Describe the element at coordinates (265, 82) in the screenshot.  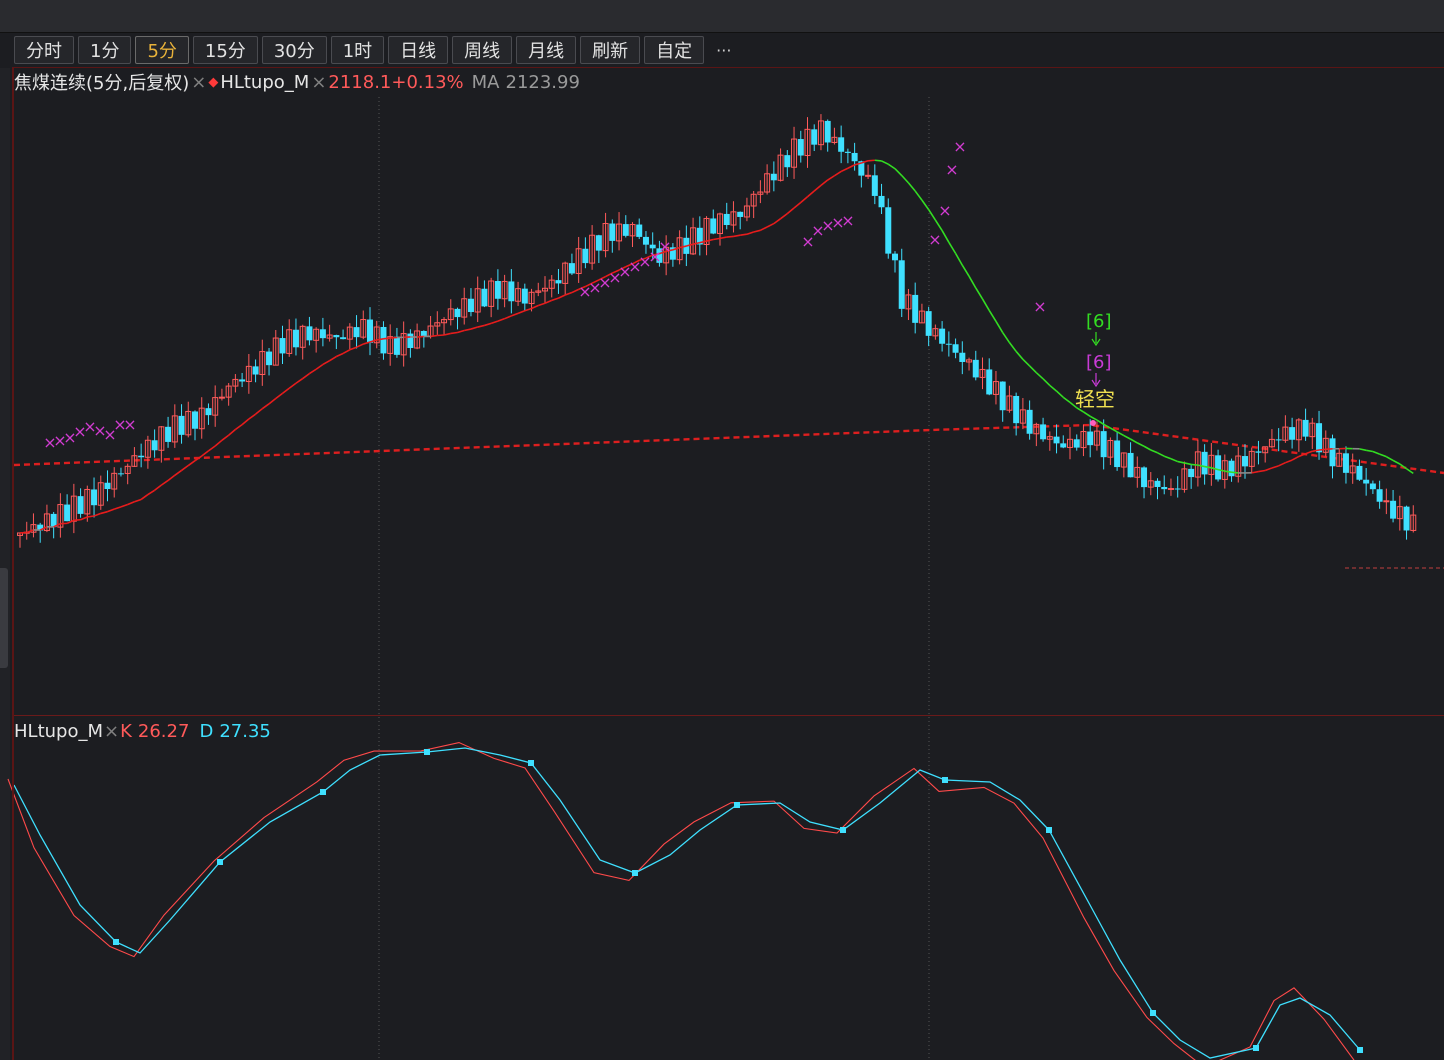
I see `indicator-name: HLtupo_M` at that location.